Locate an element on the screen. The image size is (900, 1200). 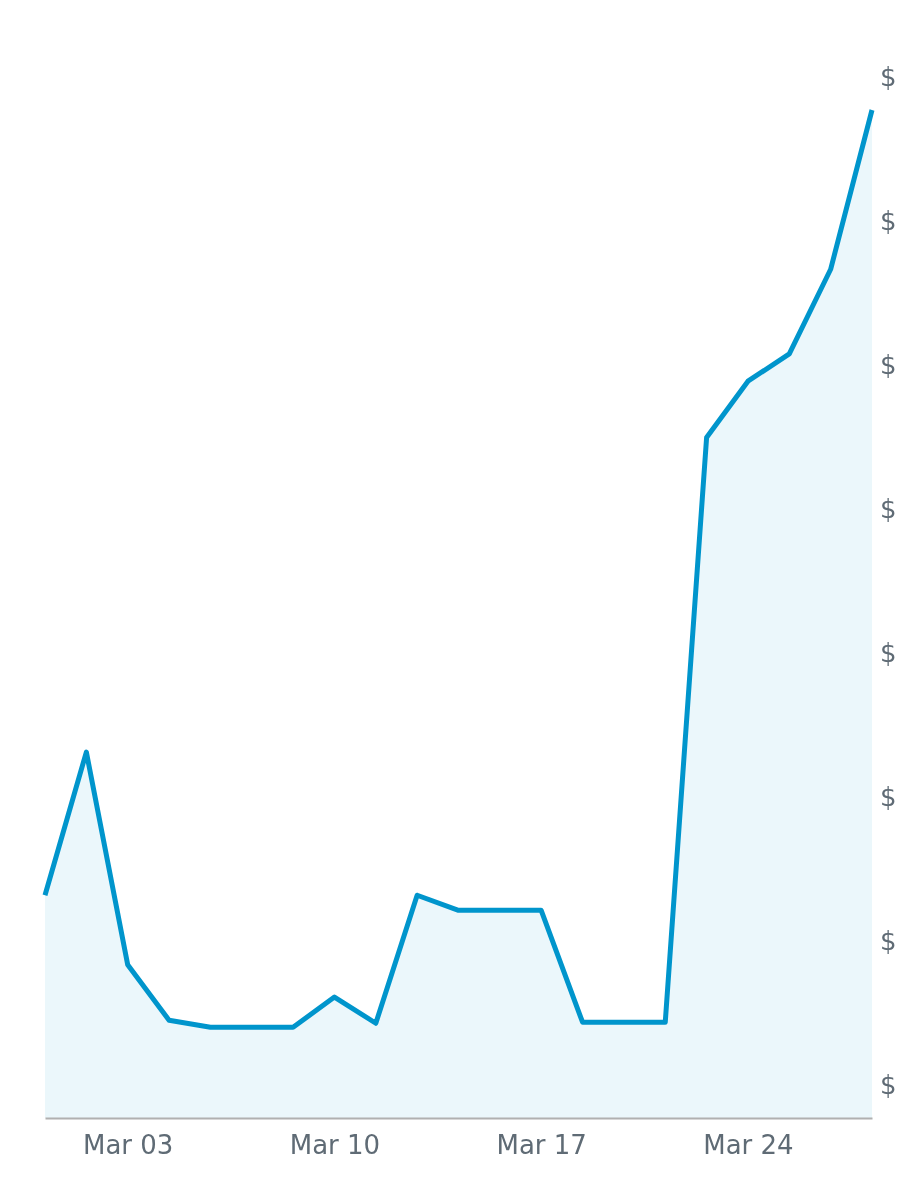
x-tick-label: Mar 03 is located at coordinates (128, 1145).